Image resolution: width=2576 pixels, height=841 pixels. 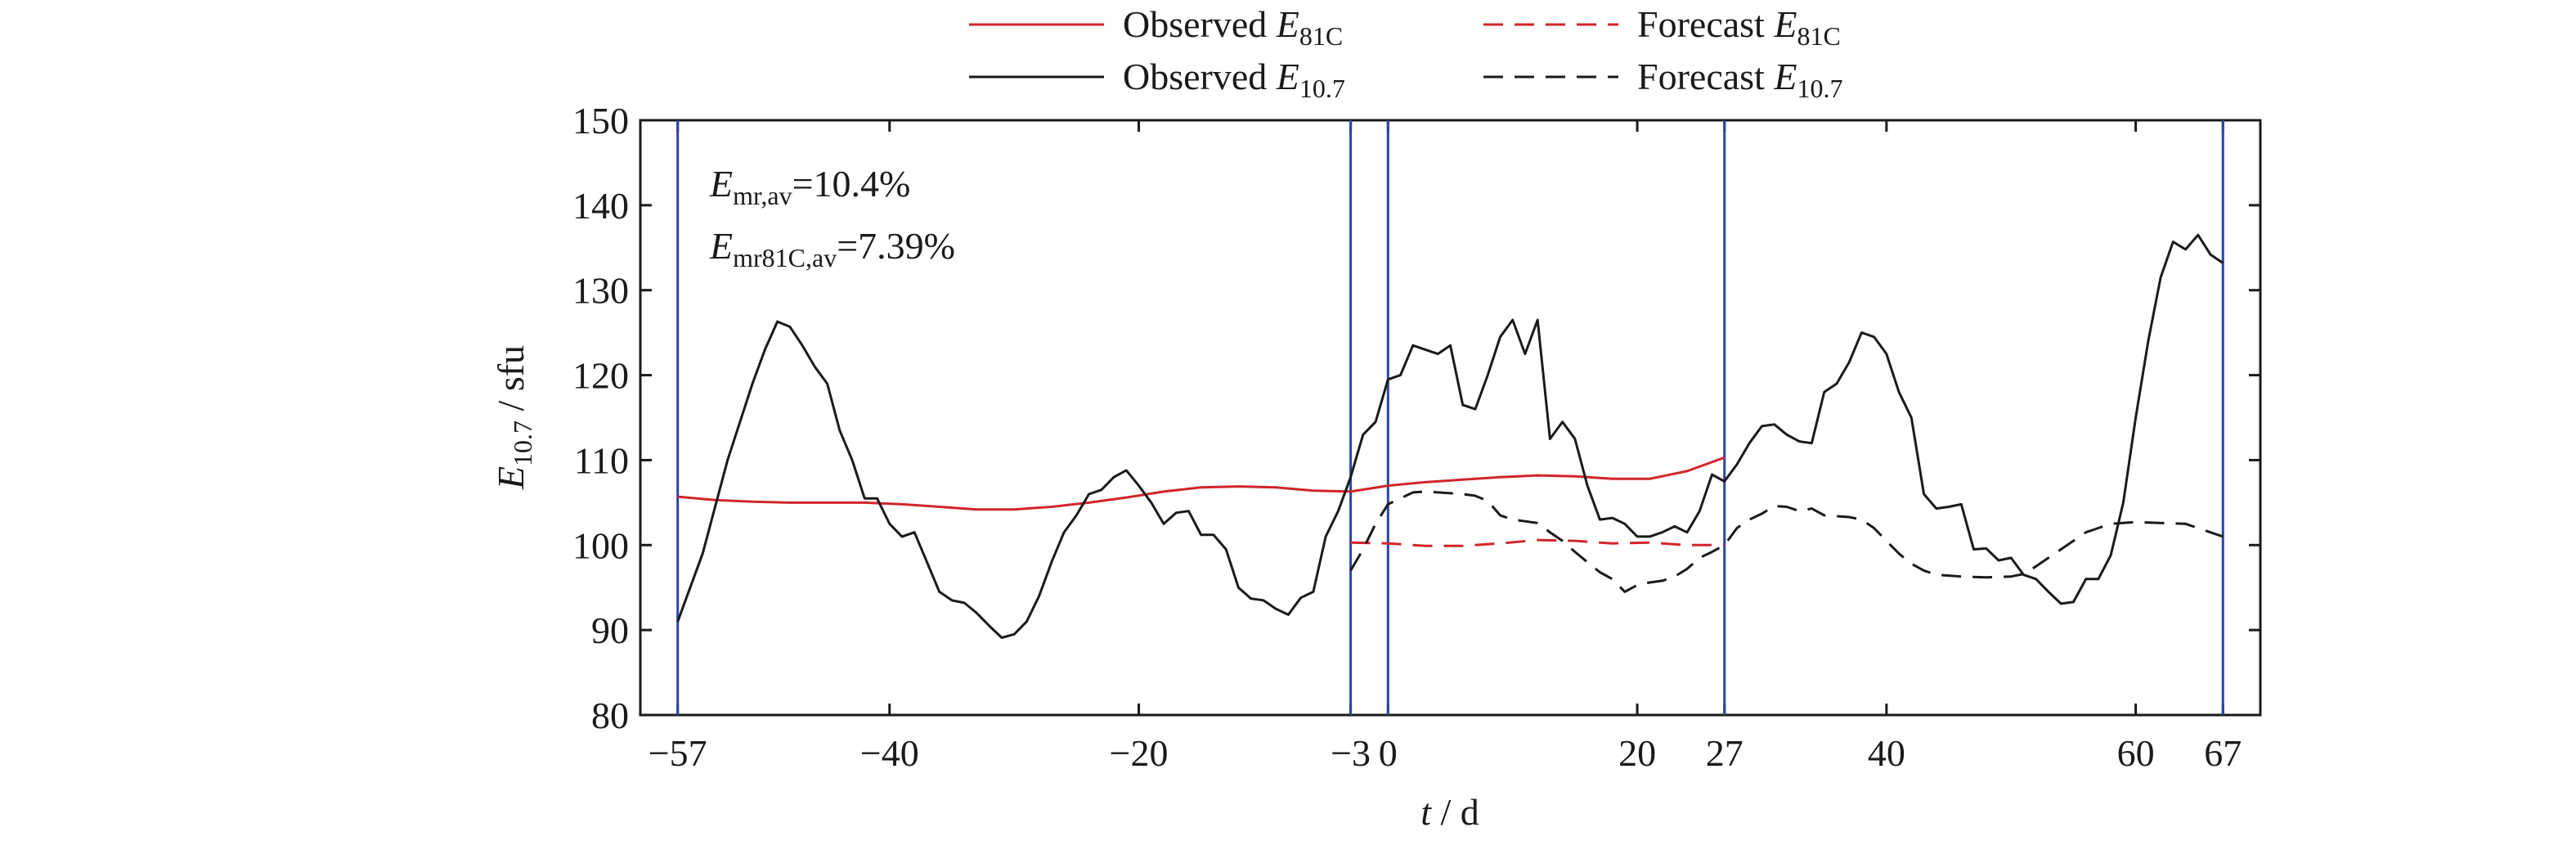 What do you see at coordinates (1739, 27) in the screenshot?
I see `legend-label: Forecast E81C` at bounding box center [1739, 27].